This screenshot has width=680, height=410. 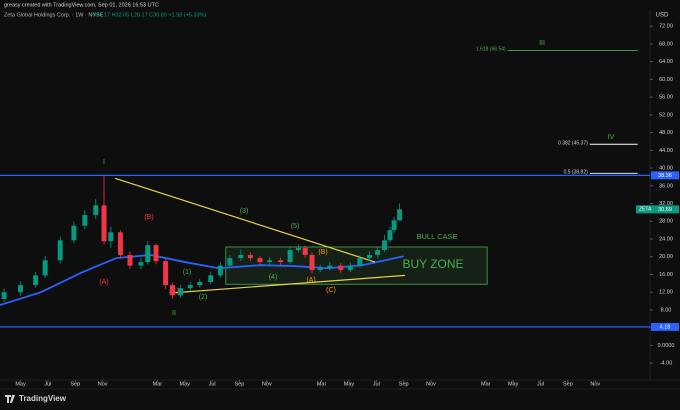 What do you see at coordinates (666, 80) in the screenshot?
I see `y-tick-label: 60.00` at bounding box center [666, 80].